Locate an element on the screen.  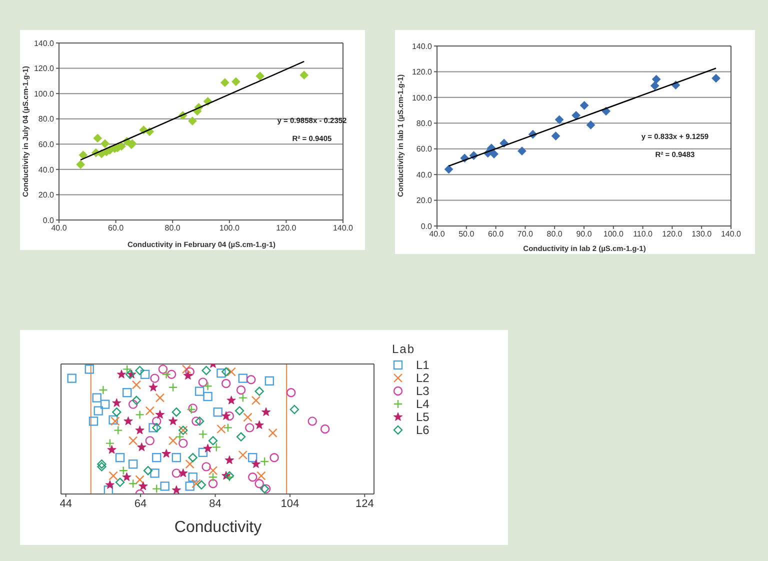
legend-label: L1 is located at coordinates (423, 365).